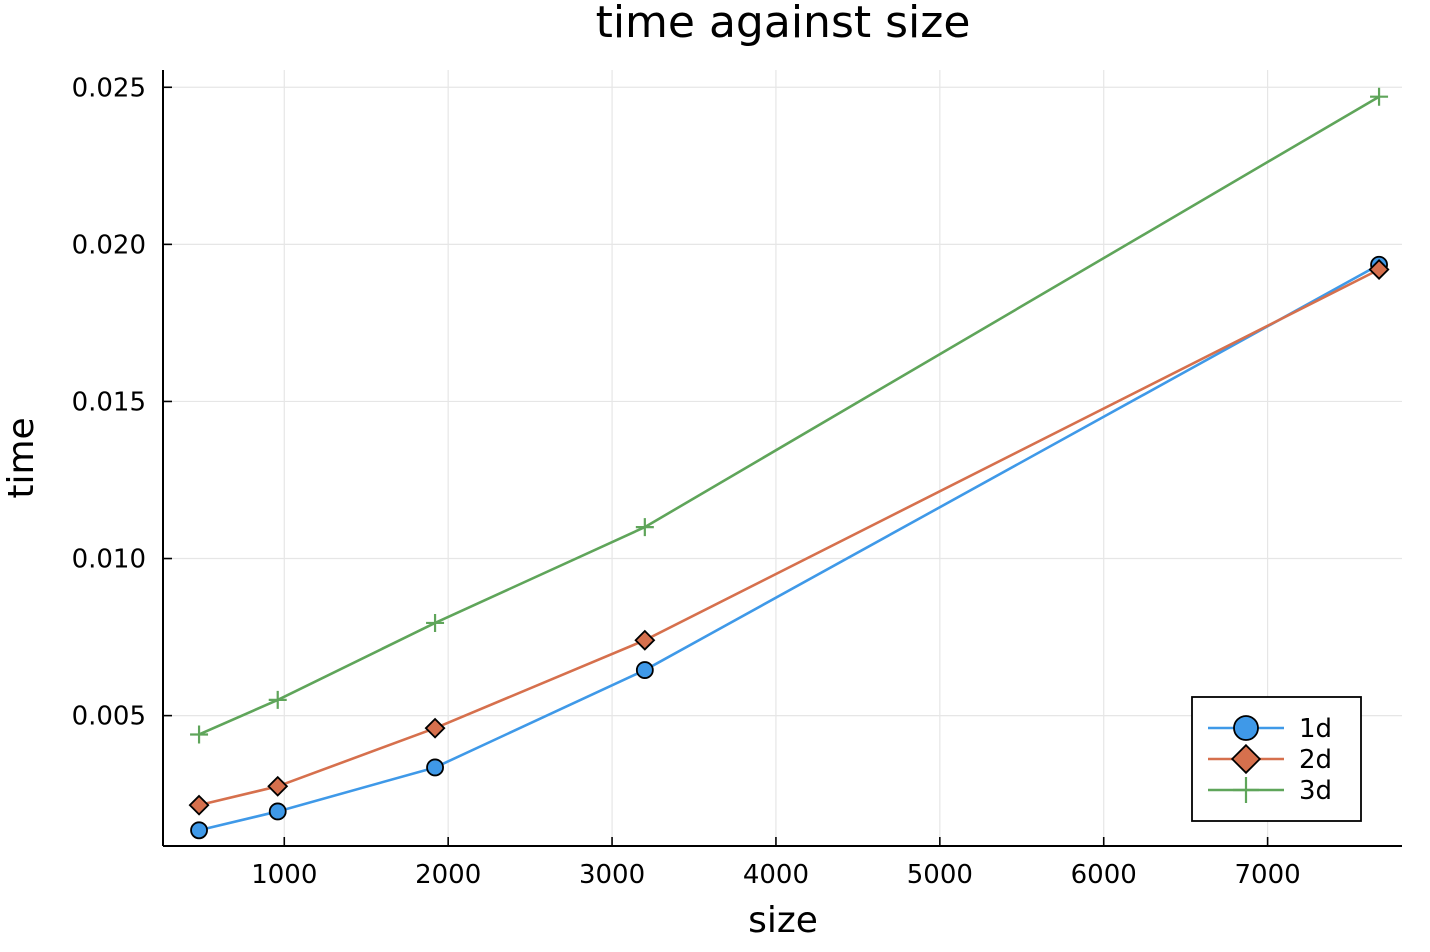 This screenshot has width=1430, height=952. I want to click on legend-label-3d: 3d, so click(1315, 791).